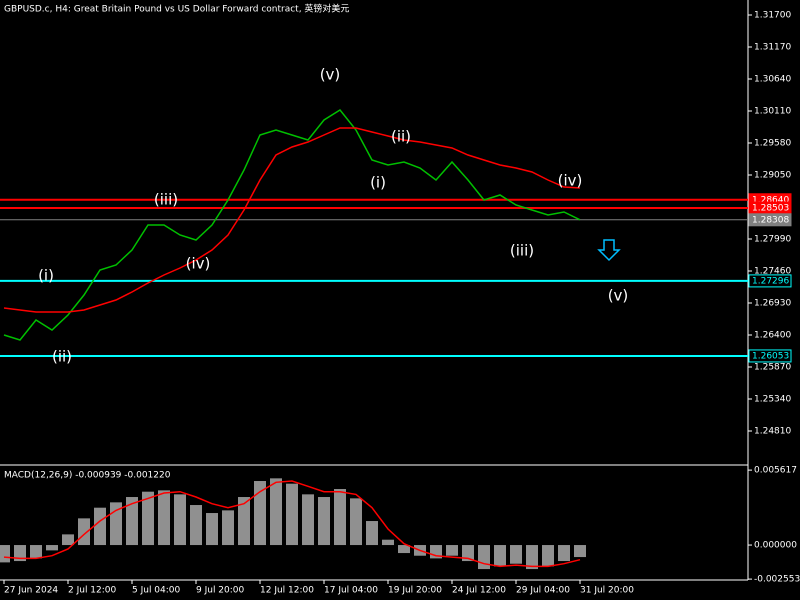 Image resolution: width=800 pixels, height=600 pixels. Describe the element at coordinates (772, 336) in the screenshot. I see `y-tick-label: 1.26400` at that location.